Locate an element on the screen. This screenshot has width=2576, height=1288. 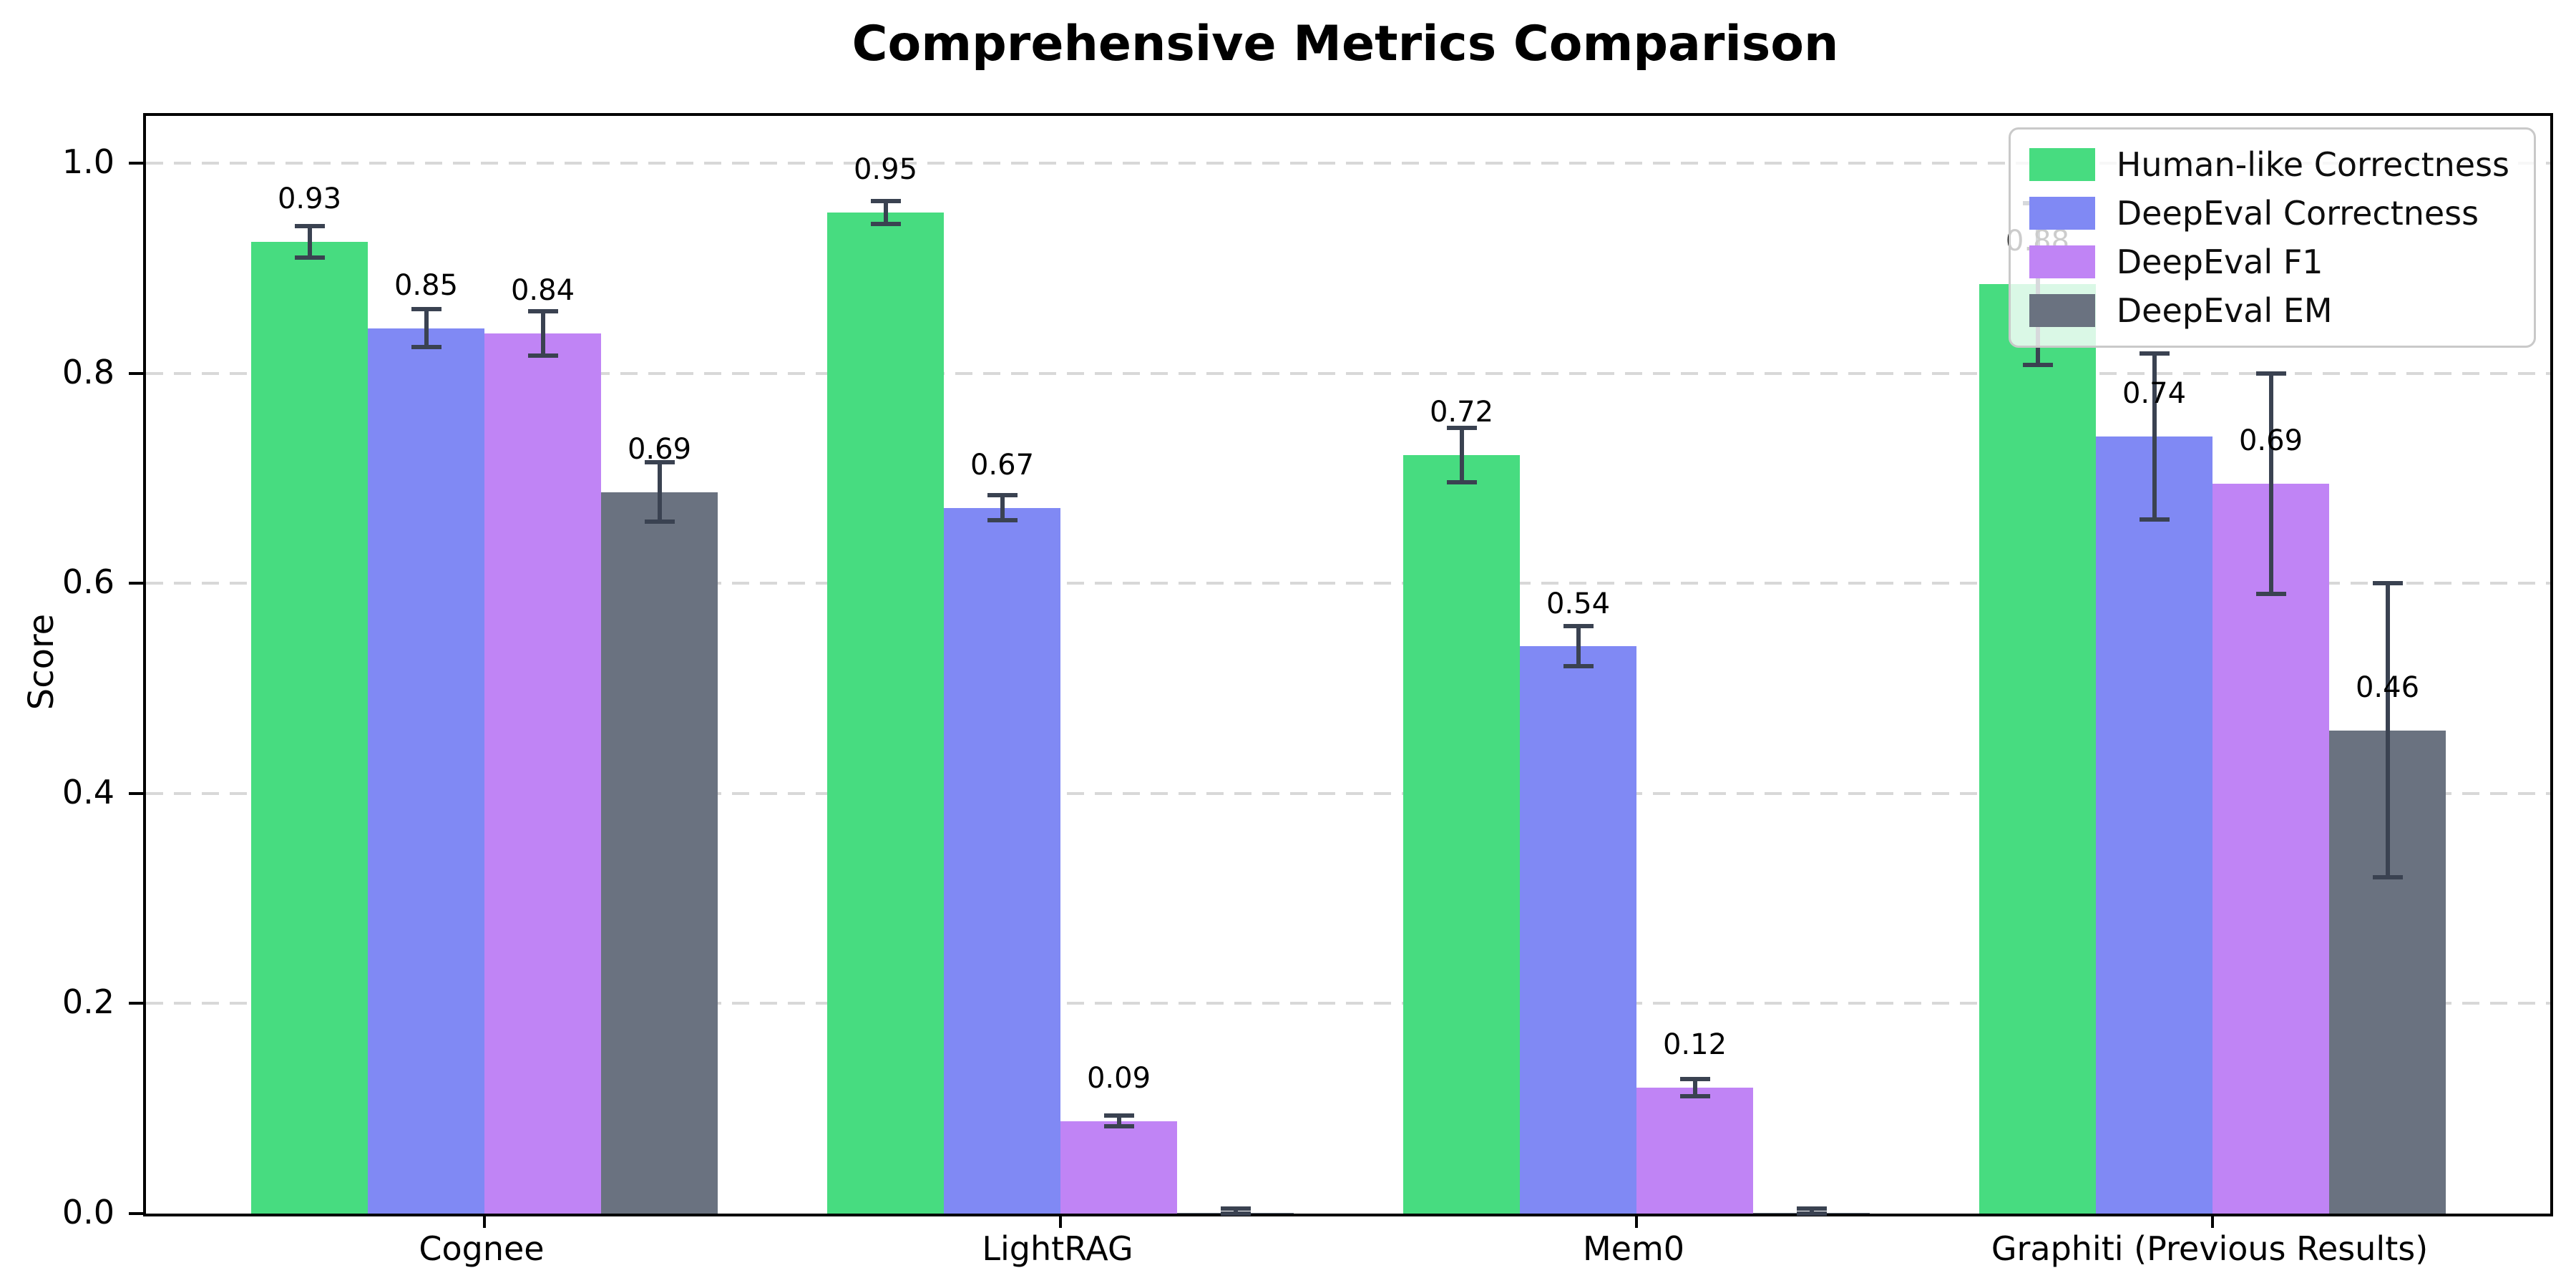
legend-item-1: DeepEval Correctness is located at coordinates (2269, 213).